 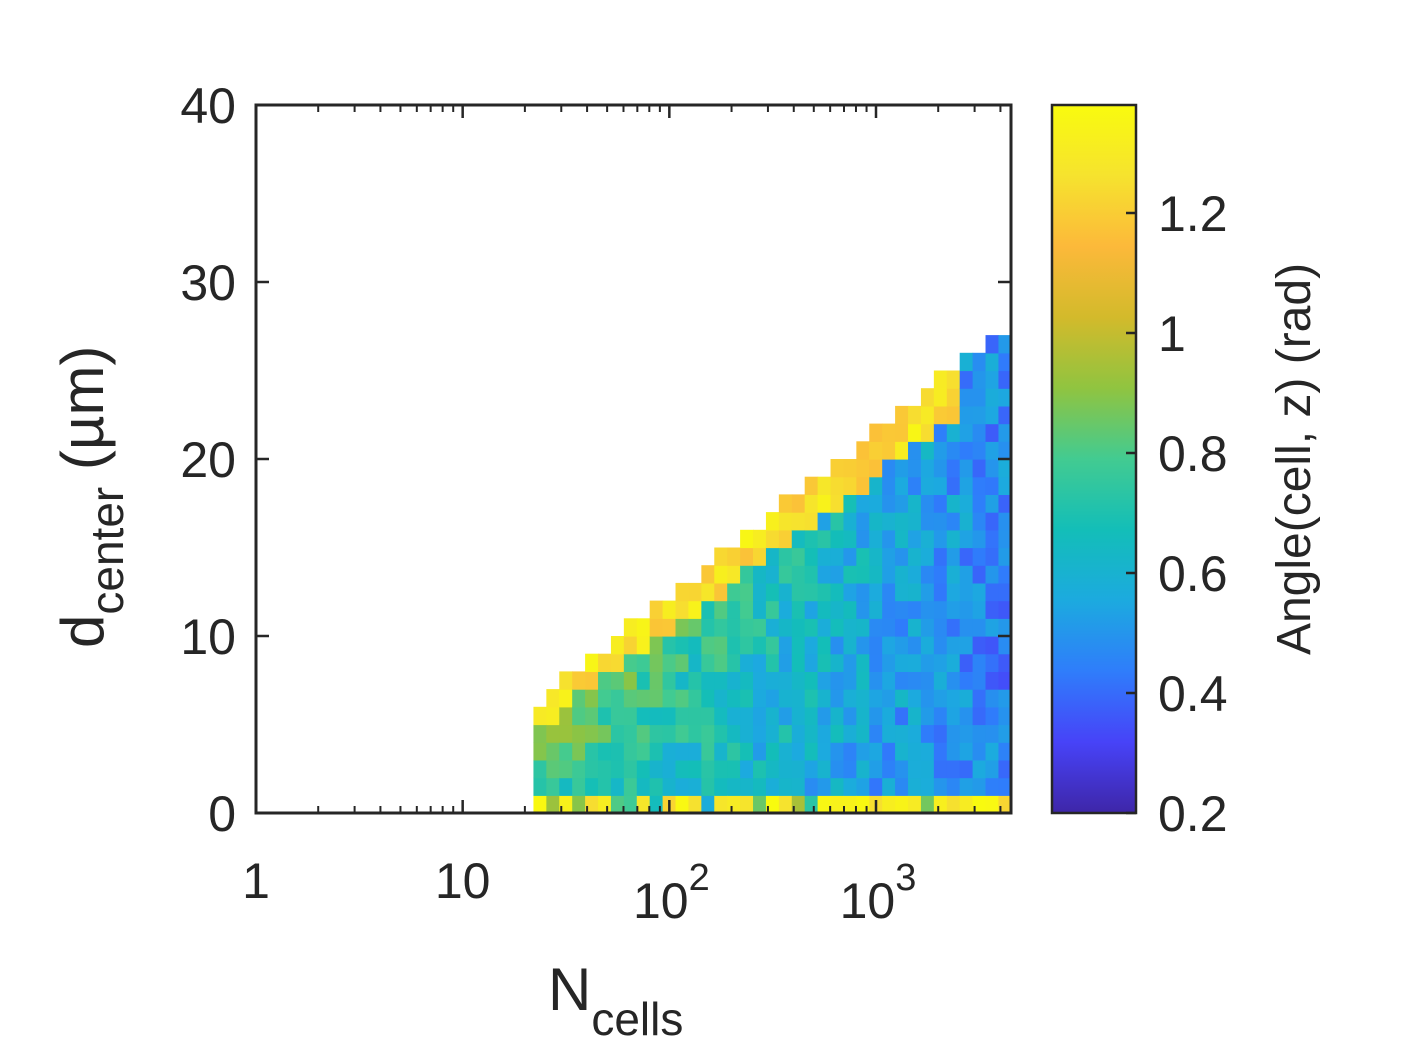 I want to click on colorbar-ticks: 0.2 0.4 0.6 0.8 1 1.2, so click(x=1177, y=514).